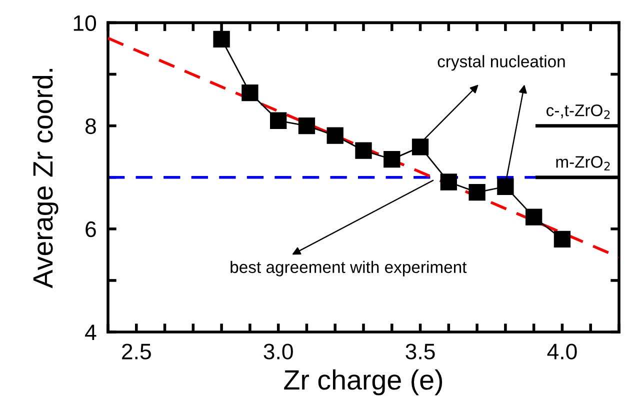 This screenshot has width=625, height=419. What do you see at coordinates (90, 126) in the screenshot?
I see `y-tick-label: 8` at bounding box center [90, 126].